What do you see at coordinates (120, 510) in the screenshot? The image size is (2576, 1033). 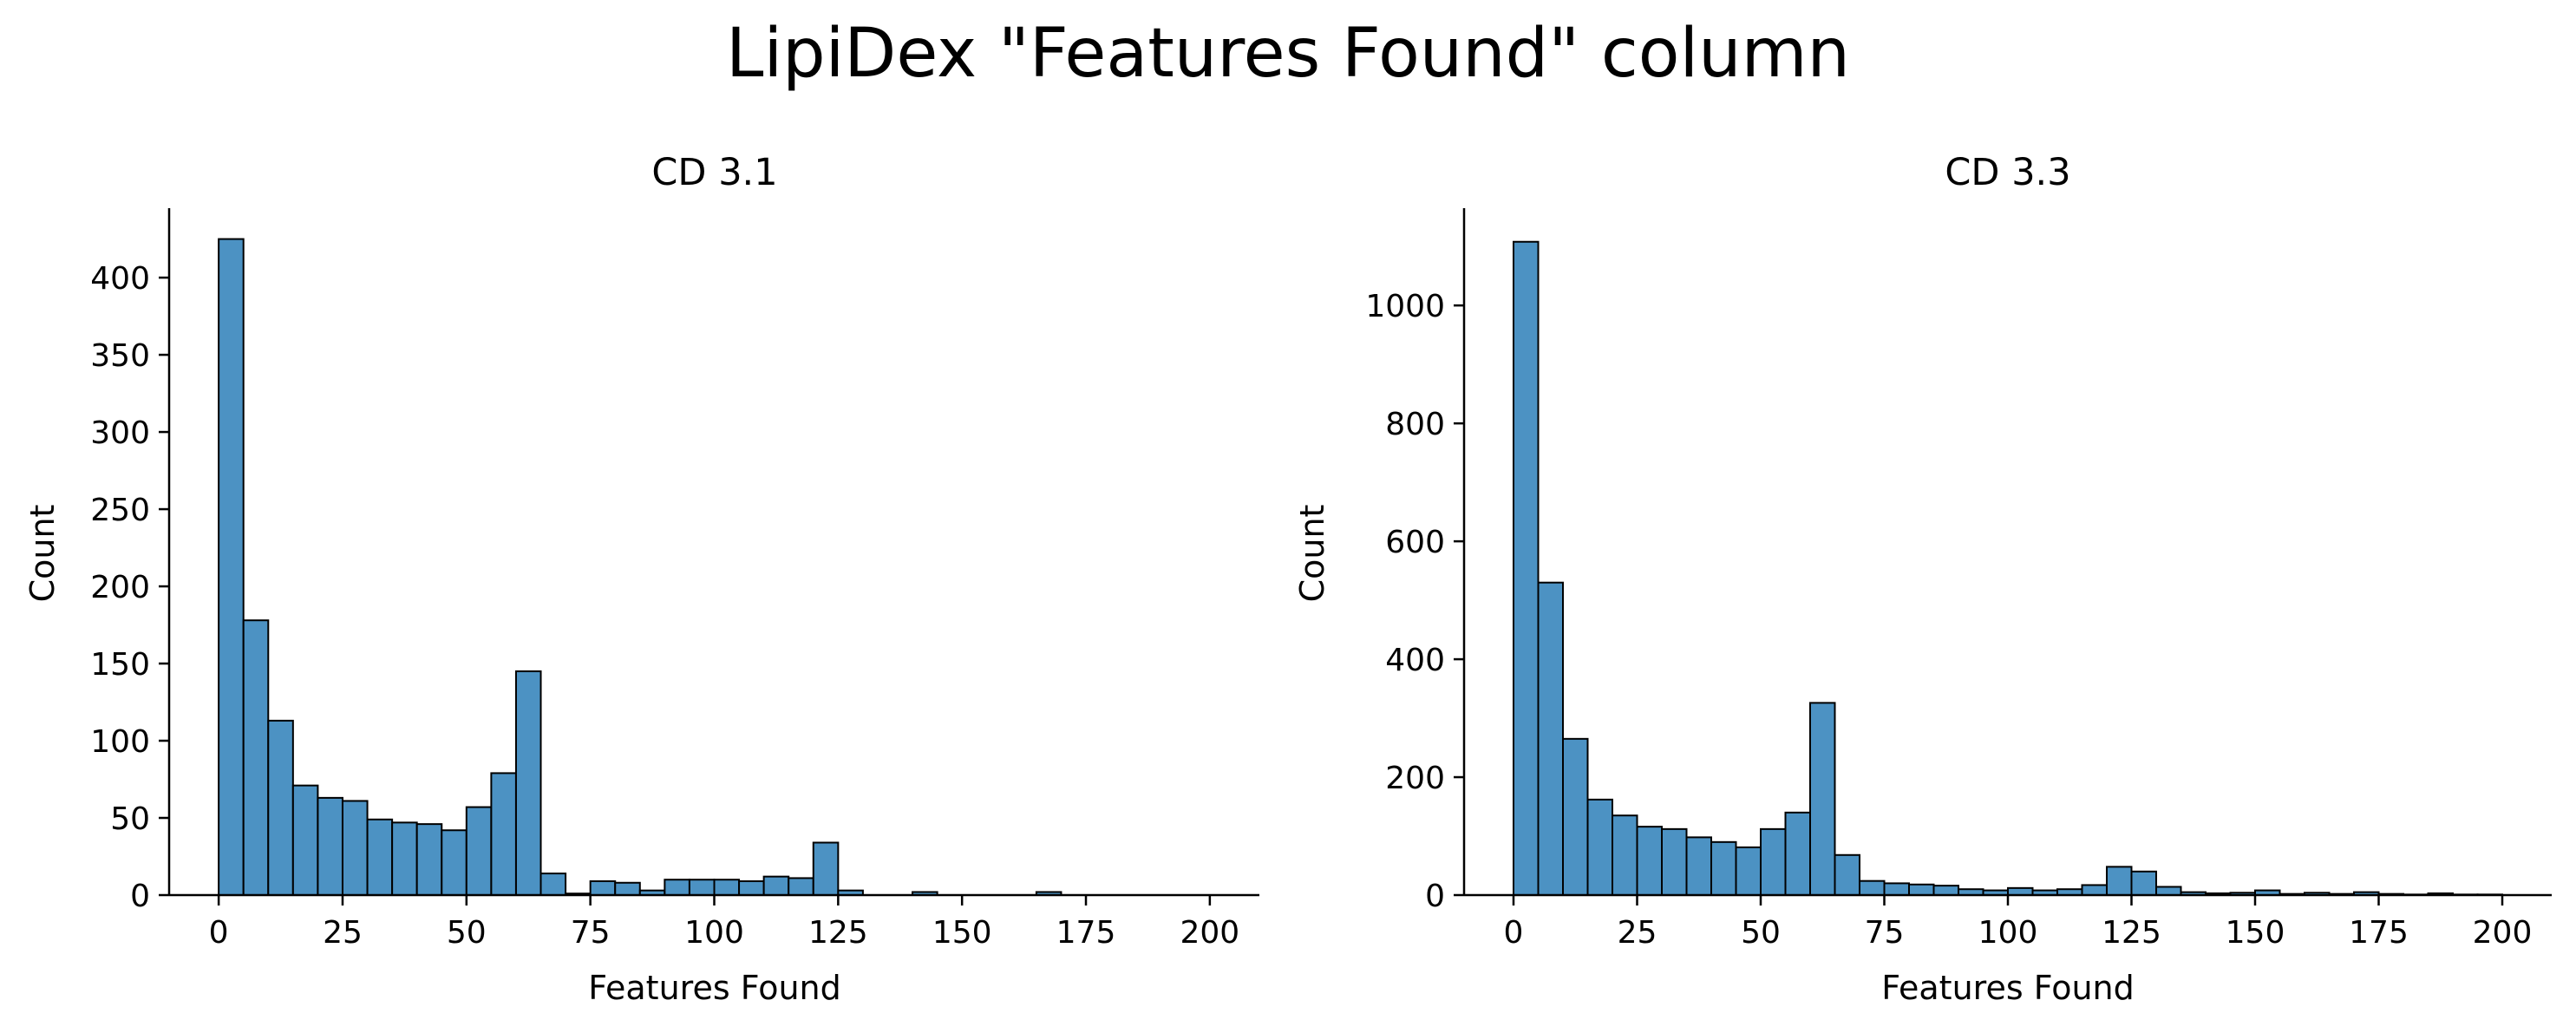 I see `y-tick-label: 250` at bounding box center [120, 510].